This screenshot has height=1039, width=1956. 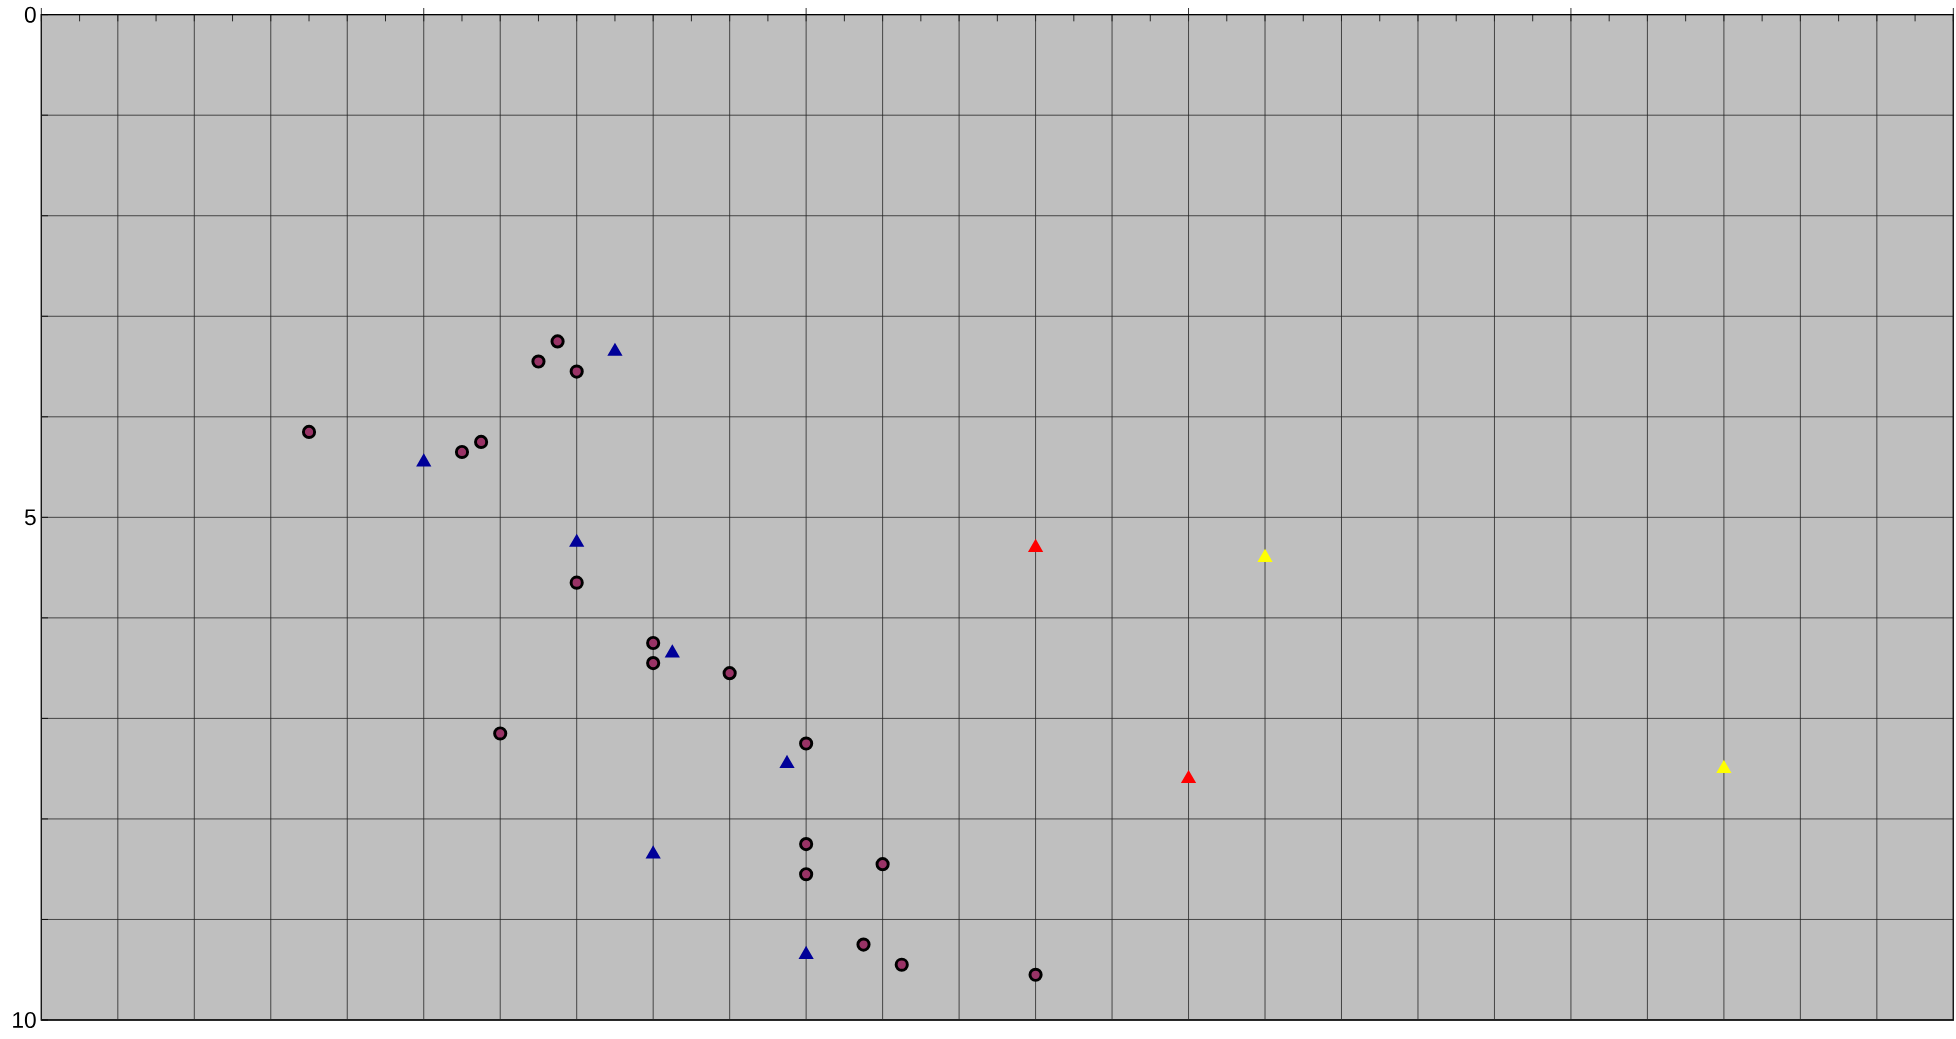 What do you see at coordinates (30, 14) in the screenshot?
I see `y-tick-label: 0` at bounding box center [30, 14].